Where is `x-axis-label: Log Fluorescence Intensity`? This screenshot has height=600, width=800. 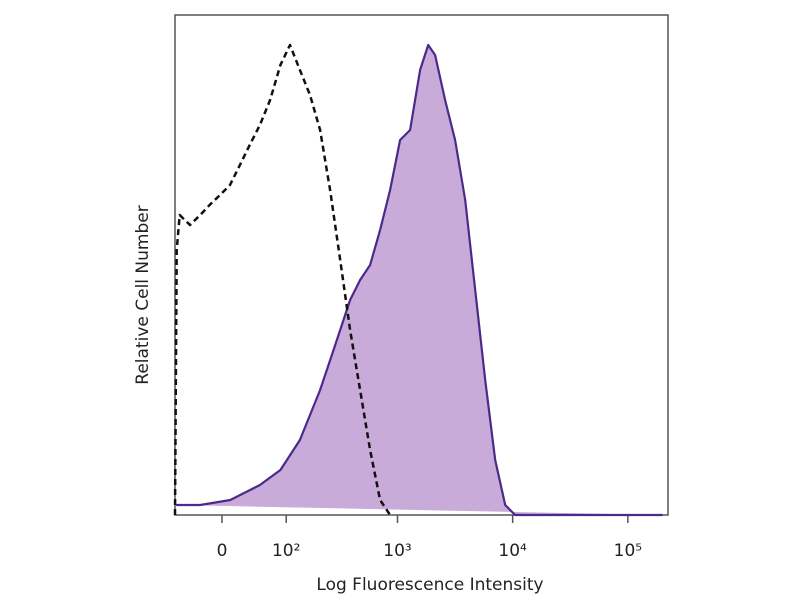 x-axis-label: Log Fluorescence Intensity is located at coordinates (429, 585).